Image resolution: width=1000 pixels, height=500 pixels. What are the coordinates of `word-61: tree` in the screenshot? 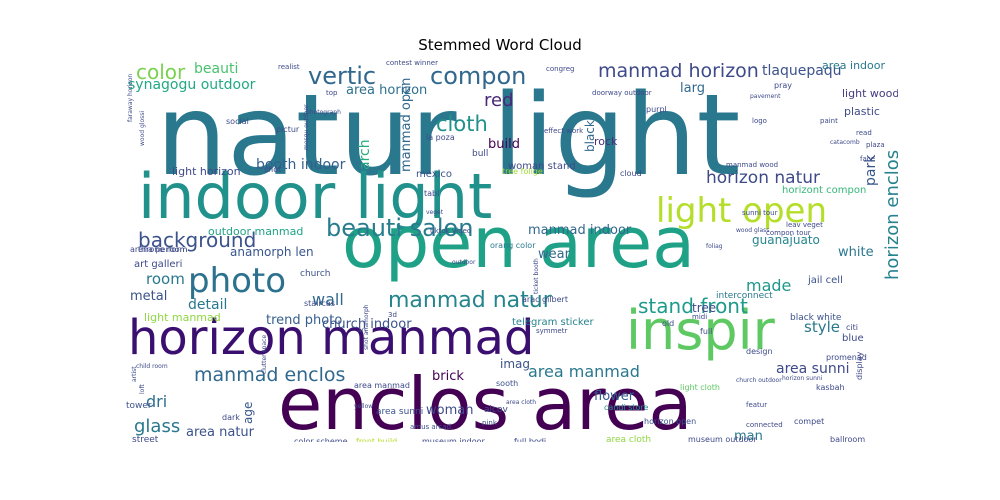 It's located at (704, 308).